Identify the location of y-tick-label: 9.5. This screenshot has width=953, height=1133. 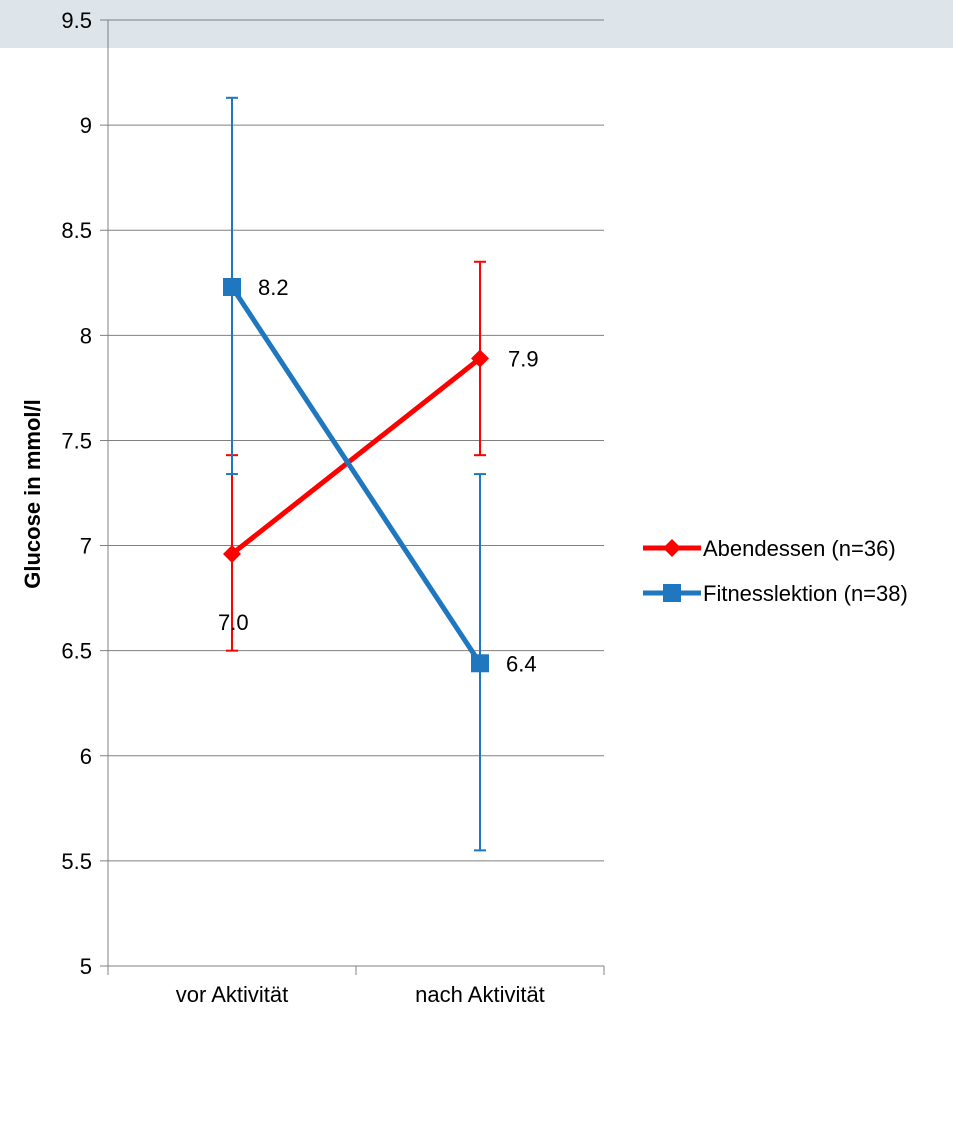
(76, 20).